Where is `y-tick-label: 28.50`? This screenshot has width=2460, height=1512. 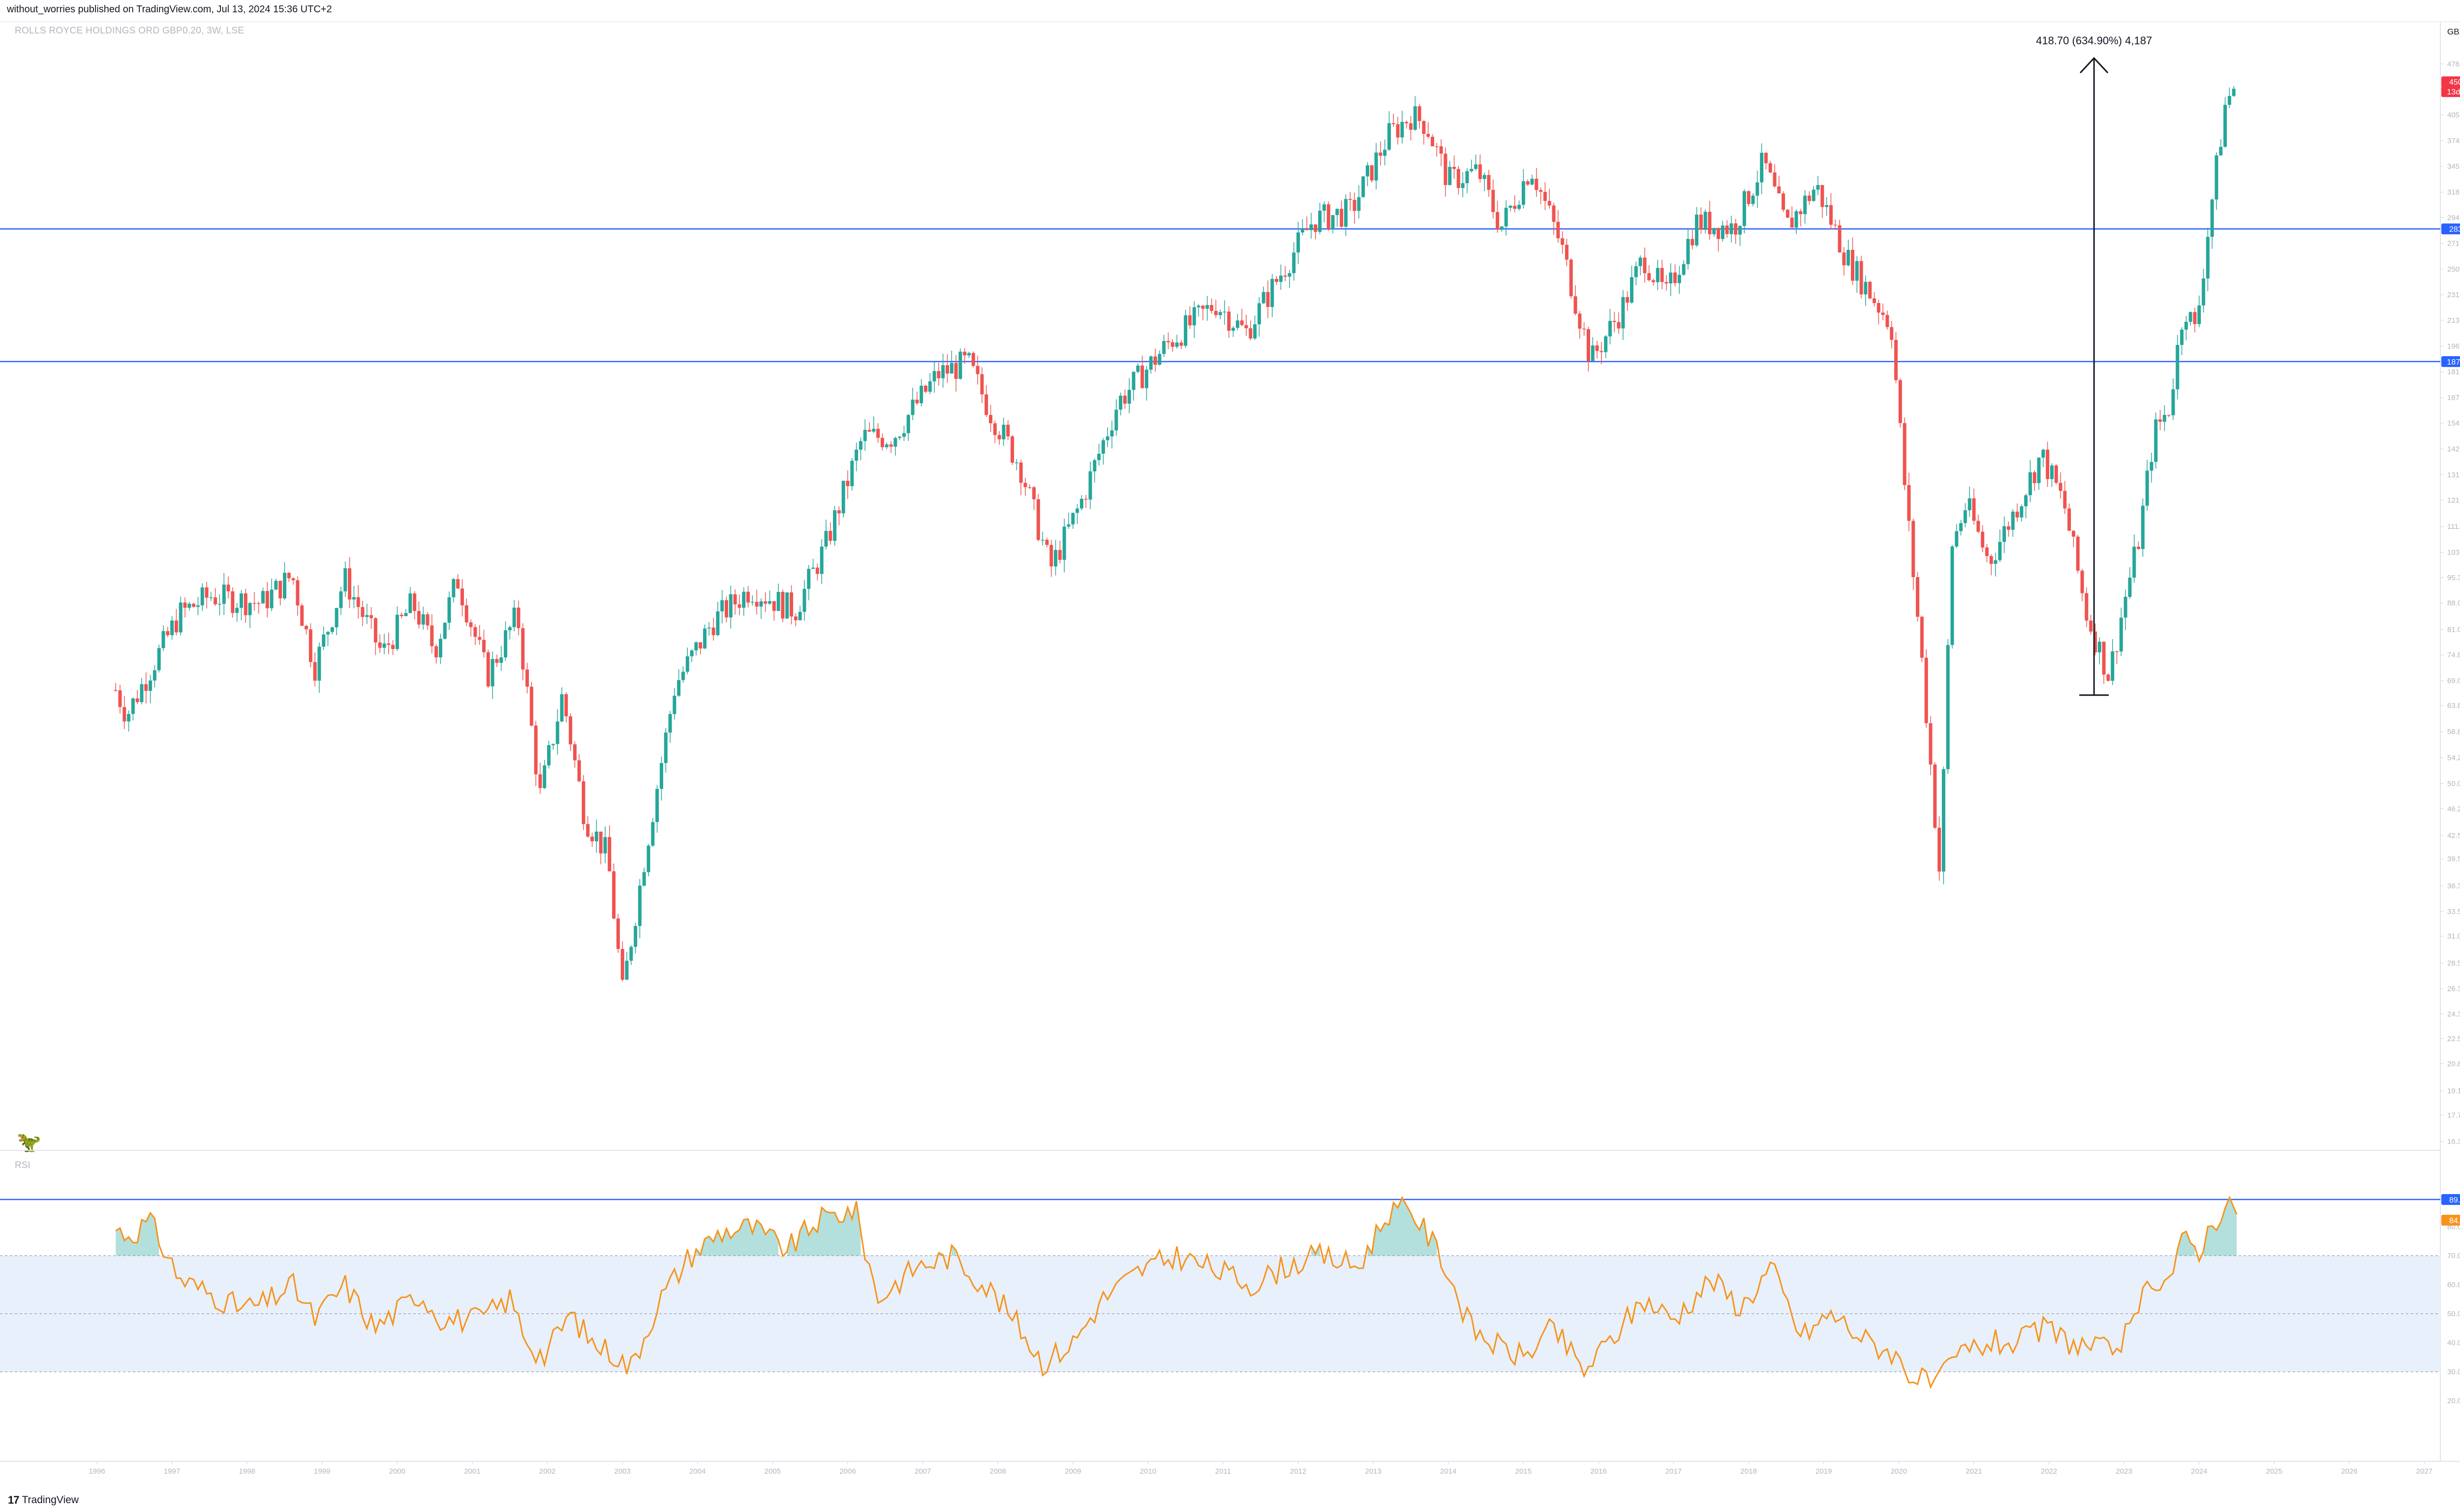 y-tick-label: 28.50 is located at coordinates (2453, 963).